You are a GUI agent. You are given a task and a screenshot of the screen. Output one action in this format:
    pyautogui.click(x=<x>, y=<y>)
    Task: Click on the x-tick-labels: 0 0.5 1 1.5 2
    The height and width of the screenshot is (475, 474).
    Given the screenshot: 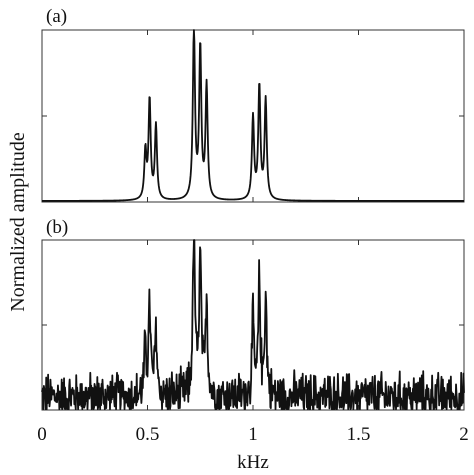 What is the action you would take?
    pyautogui.click(x=253, y=434)
    